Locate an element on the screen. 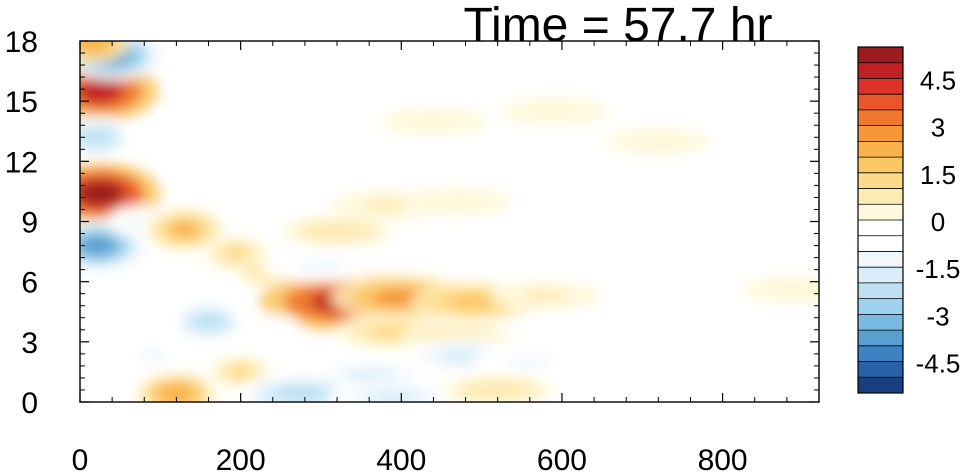  y-tick-label: 9 is located at coordinates (29, 223).